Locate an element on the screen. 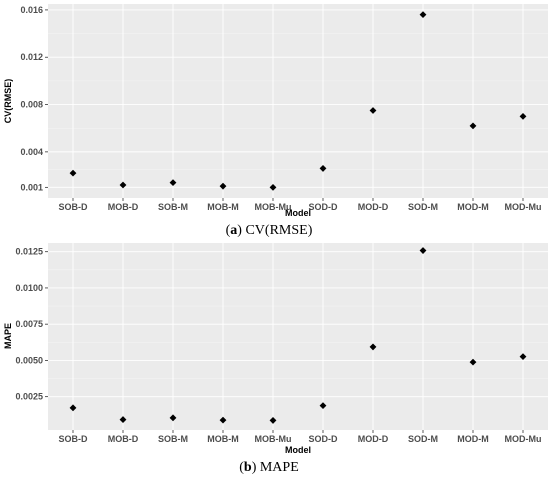 The width and height of the screenshot is (550, 480). panel-a-caption: (a) CV(RMSE) is located at coordinates (269, 230).